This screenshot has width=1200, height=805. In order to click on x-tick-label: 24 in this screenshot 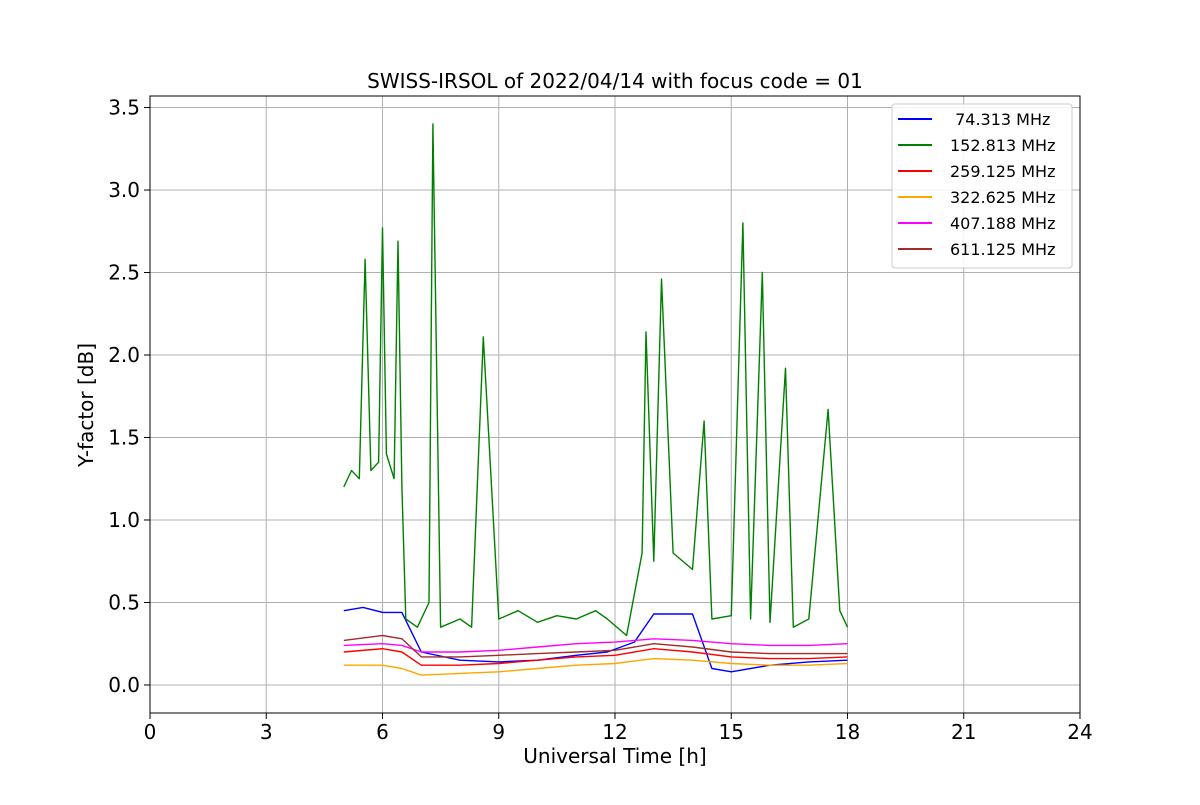, I will do `click(1079, 732)`.